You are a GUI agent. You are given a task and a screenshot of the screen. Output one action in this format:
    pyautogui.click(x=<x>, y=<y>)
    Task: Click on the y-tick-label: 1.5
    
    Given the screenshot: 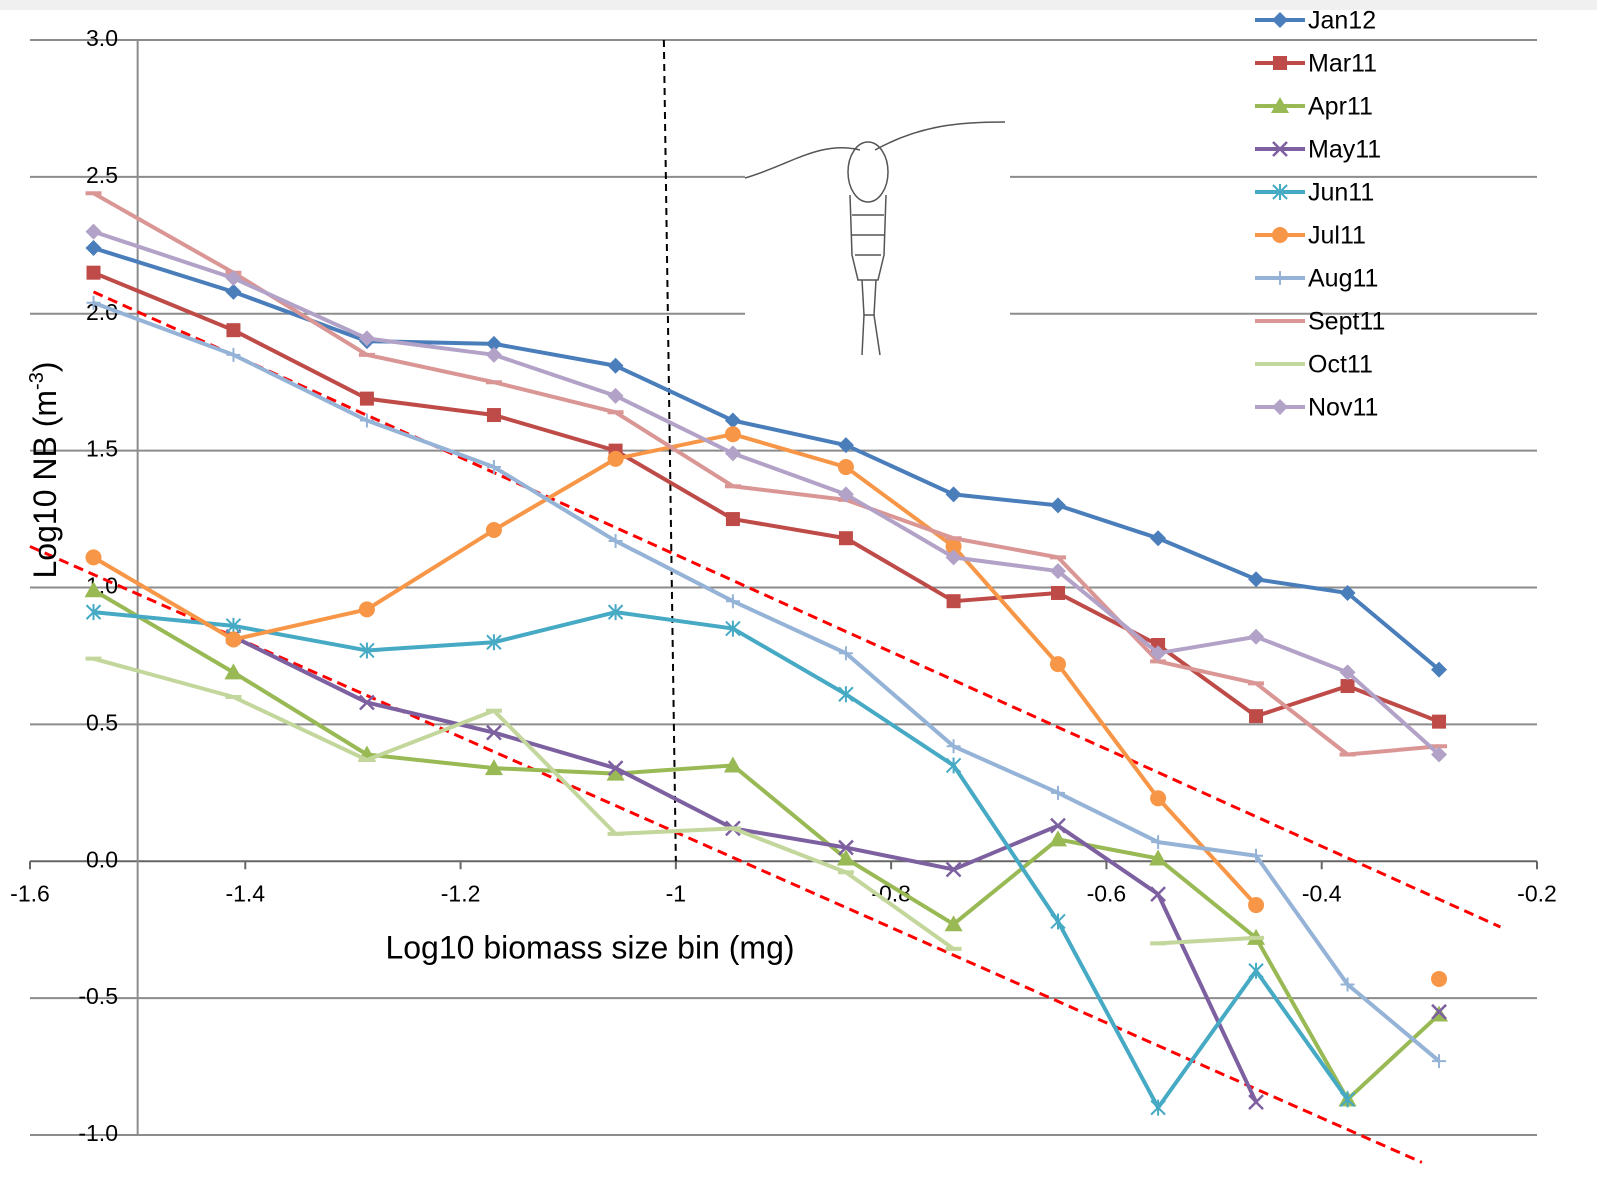 What is the action you would take?
    pyautogui.click(x=102, y=449)
    